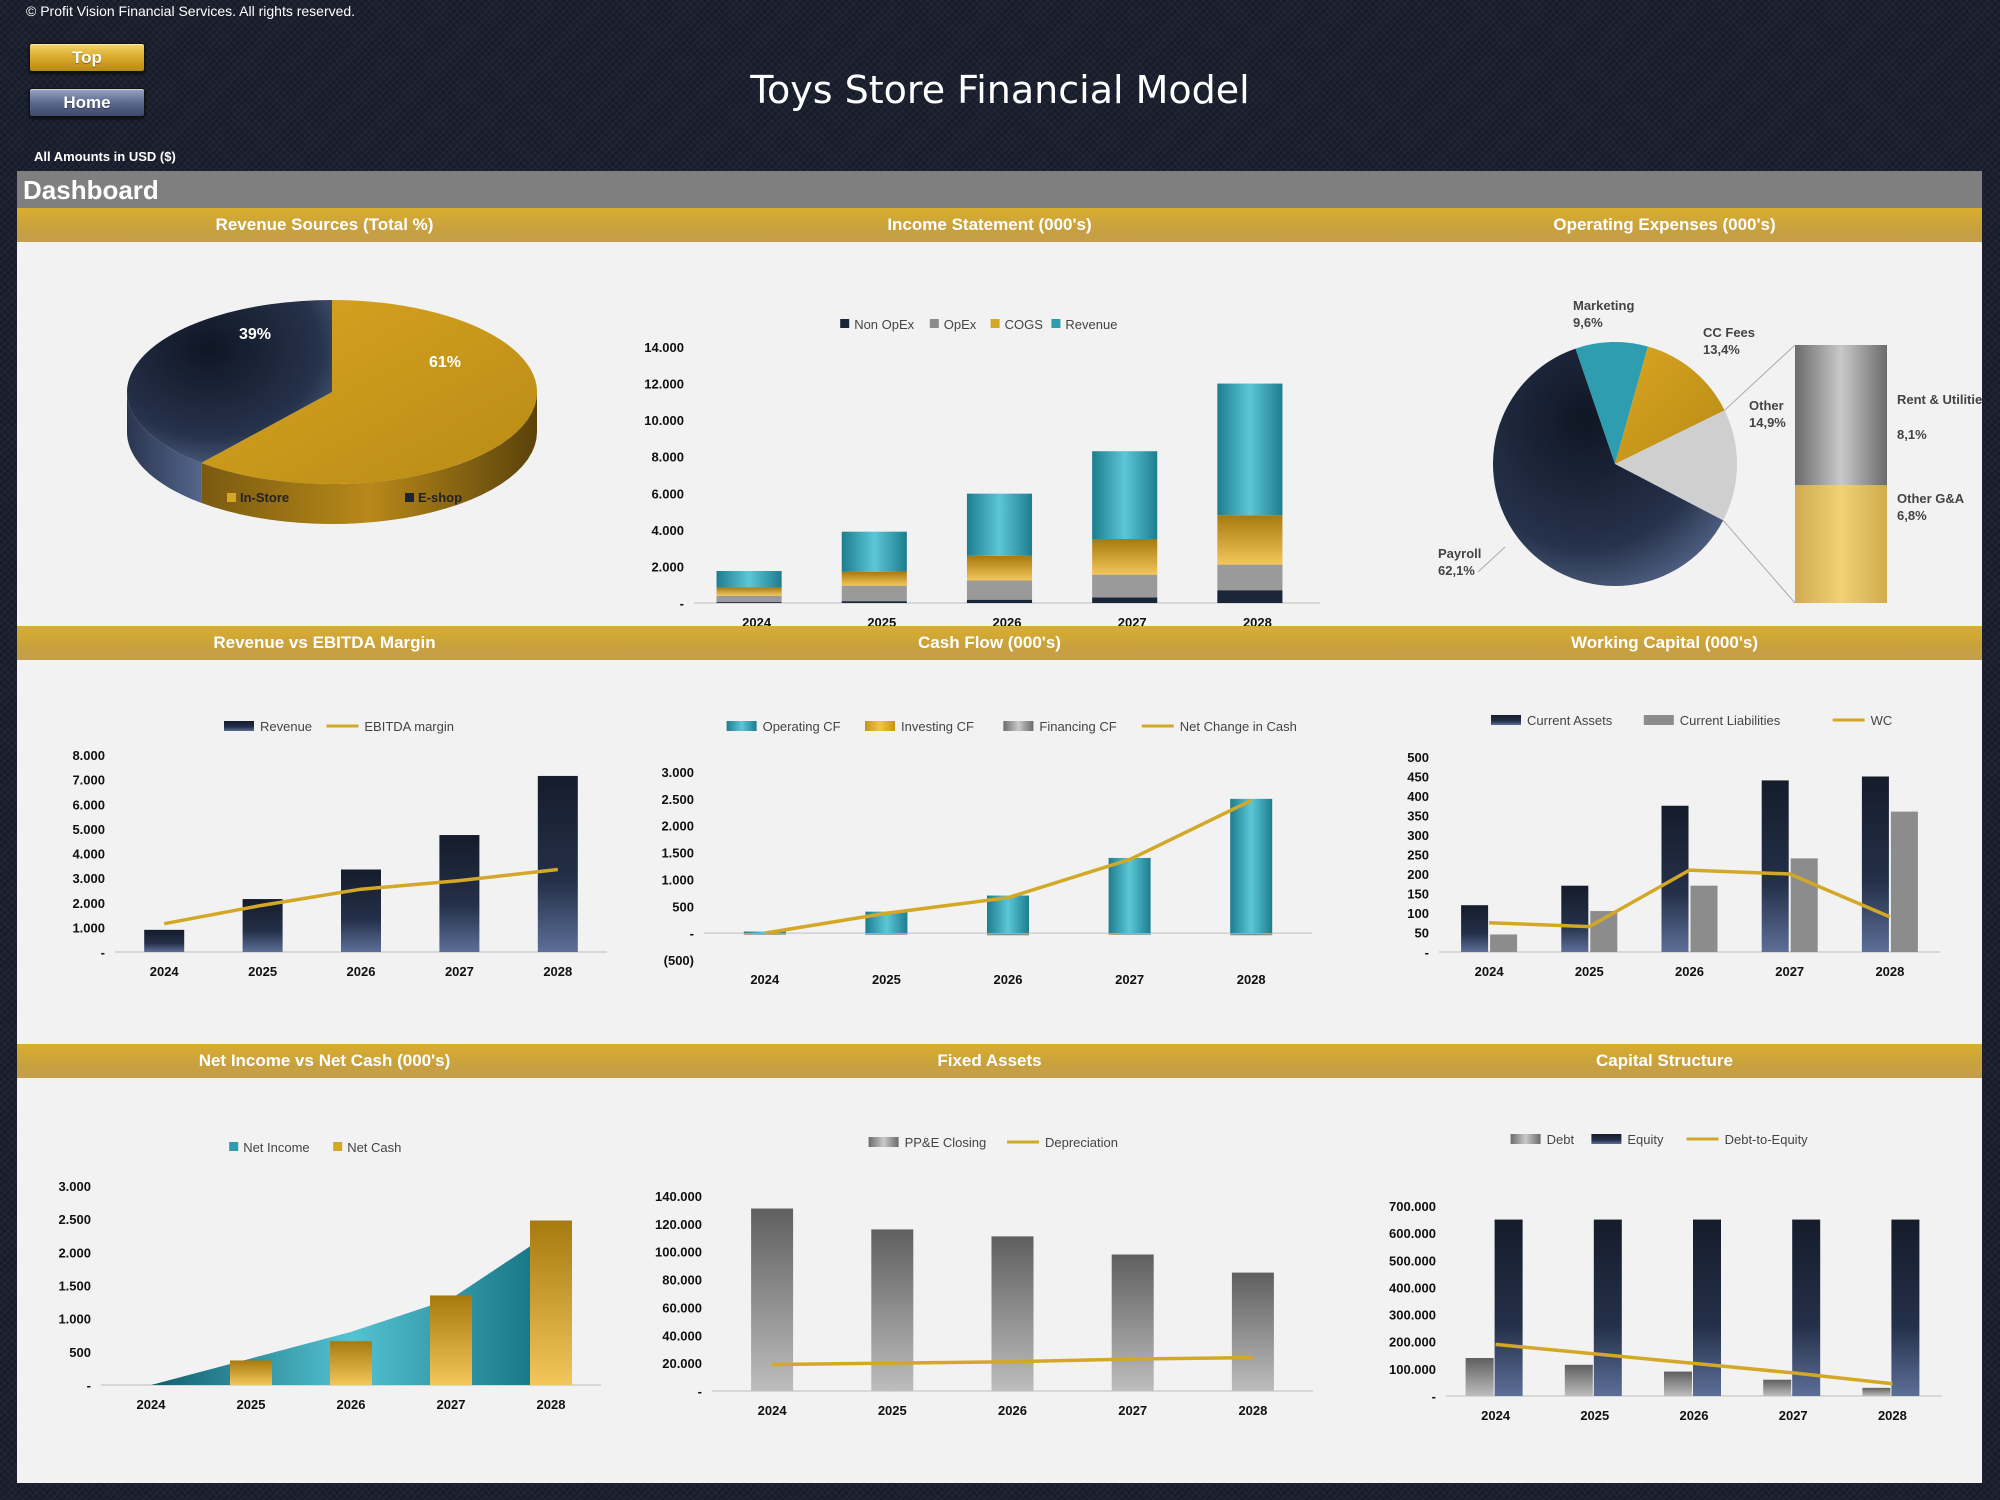 The width and height of the screenshot is (2000, 1500). What do you see at coordinates (1882, 720) in the screenshot?
I see `legend-label: WC` at bounding box center [1882, 720].